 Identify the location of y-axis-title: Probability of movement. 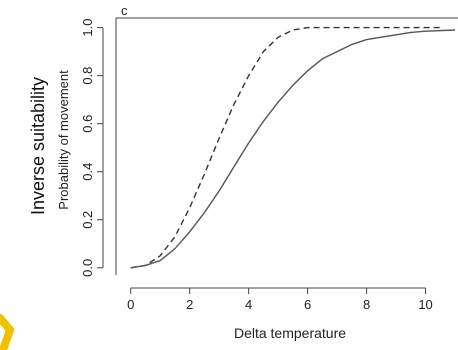
(63, 140).